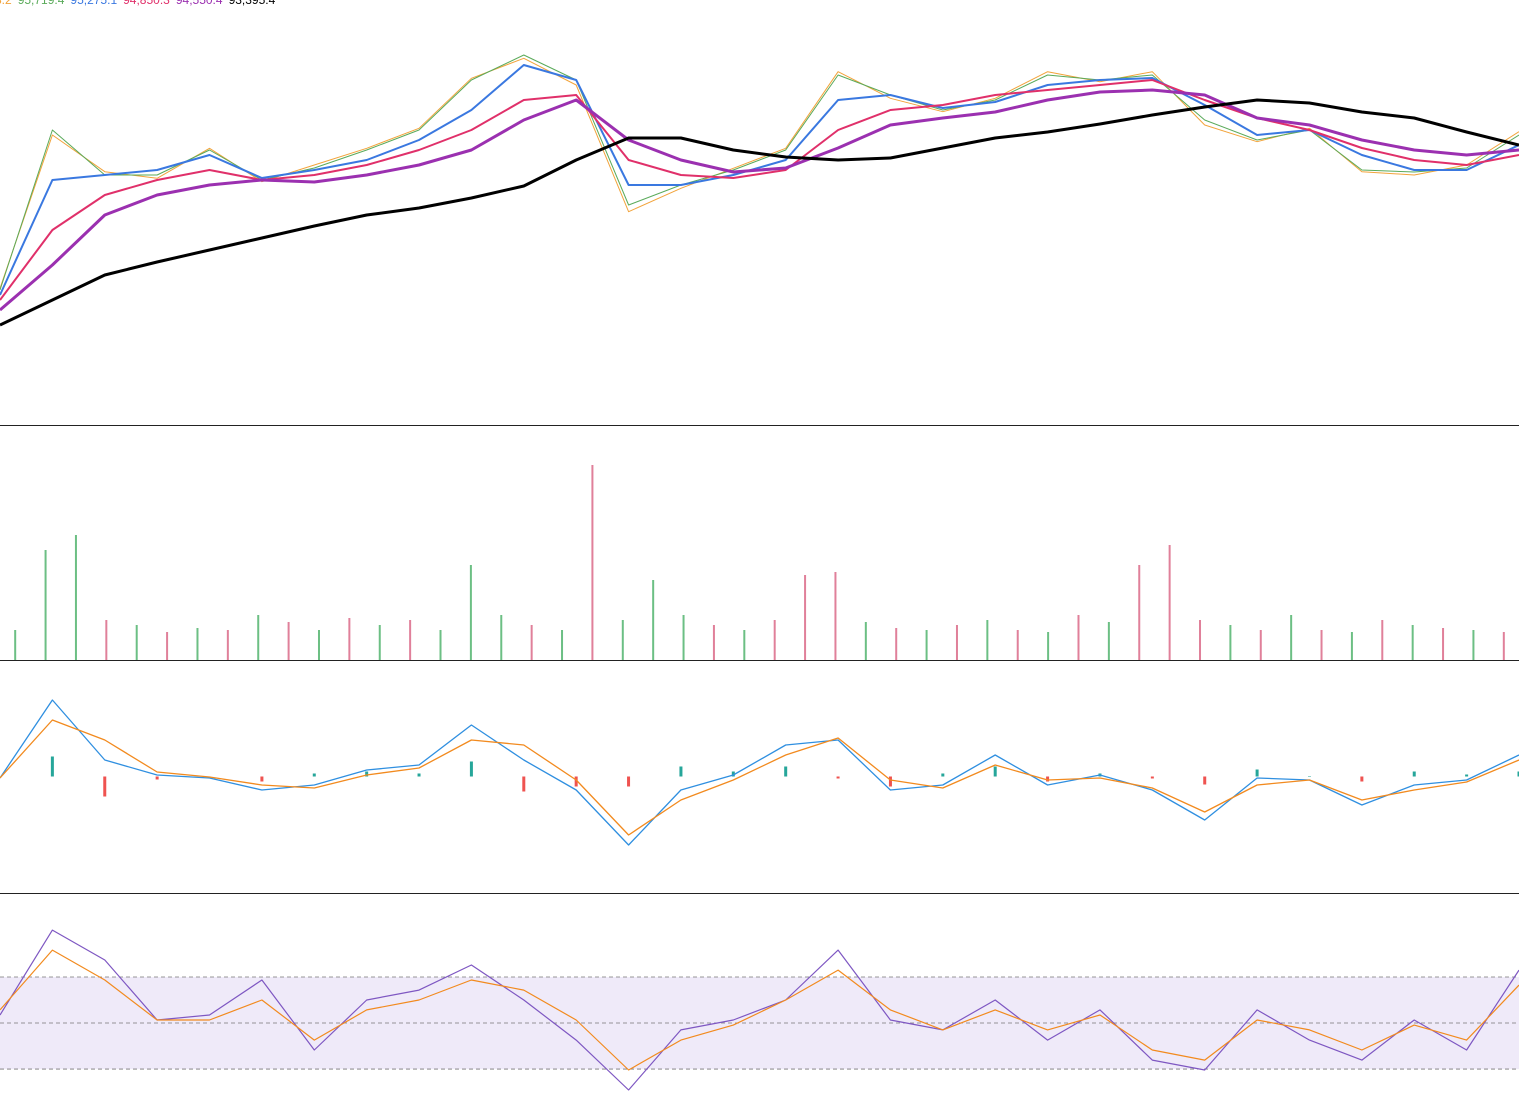 Image resolution: width=1519 pixels, height=1119 pixels. What do you see at coordinates (199, 3) in the screenshot?
I see `legend-entry: 94,550.4` at bounding box center [199, 3].